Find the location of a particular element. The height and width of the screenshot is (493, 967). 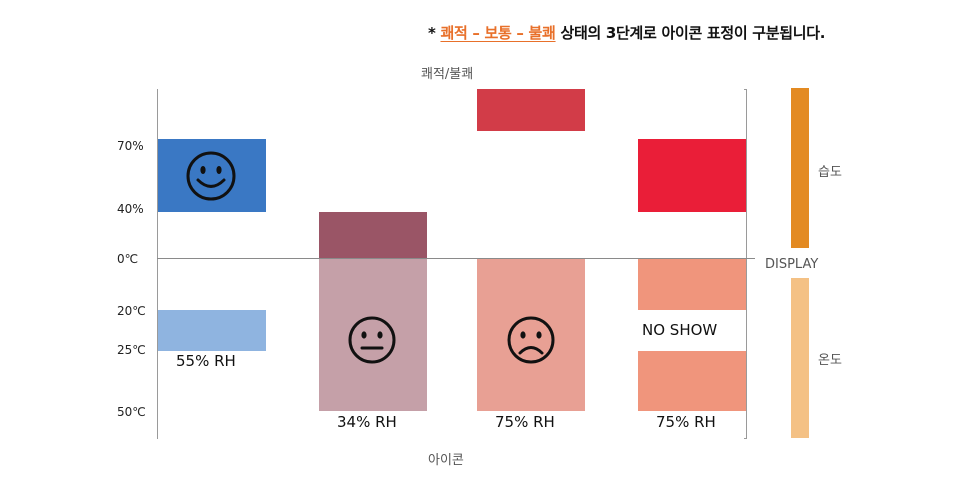

note-rest: 상태의 3단계로 아이콘 표정이 구분됩니다. is located at coordinates (690, 33).